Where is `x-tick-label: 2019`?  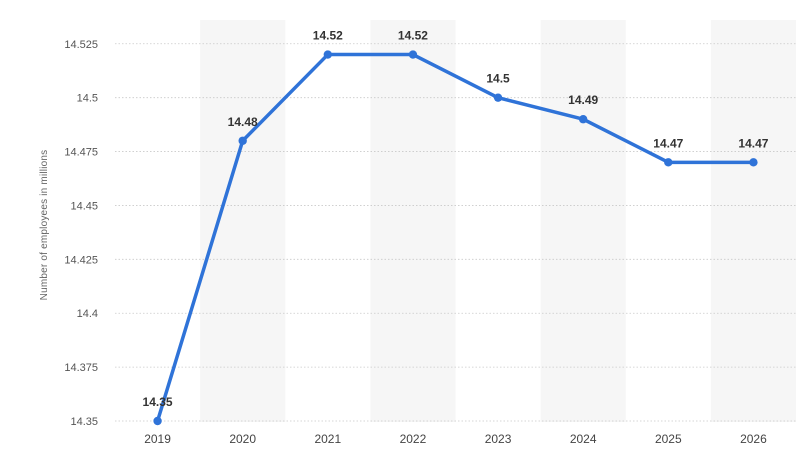 x-tick-label: 2019 is located at coordinates (157, 439).